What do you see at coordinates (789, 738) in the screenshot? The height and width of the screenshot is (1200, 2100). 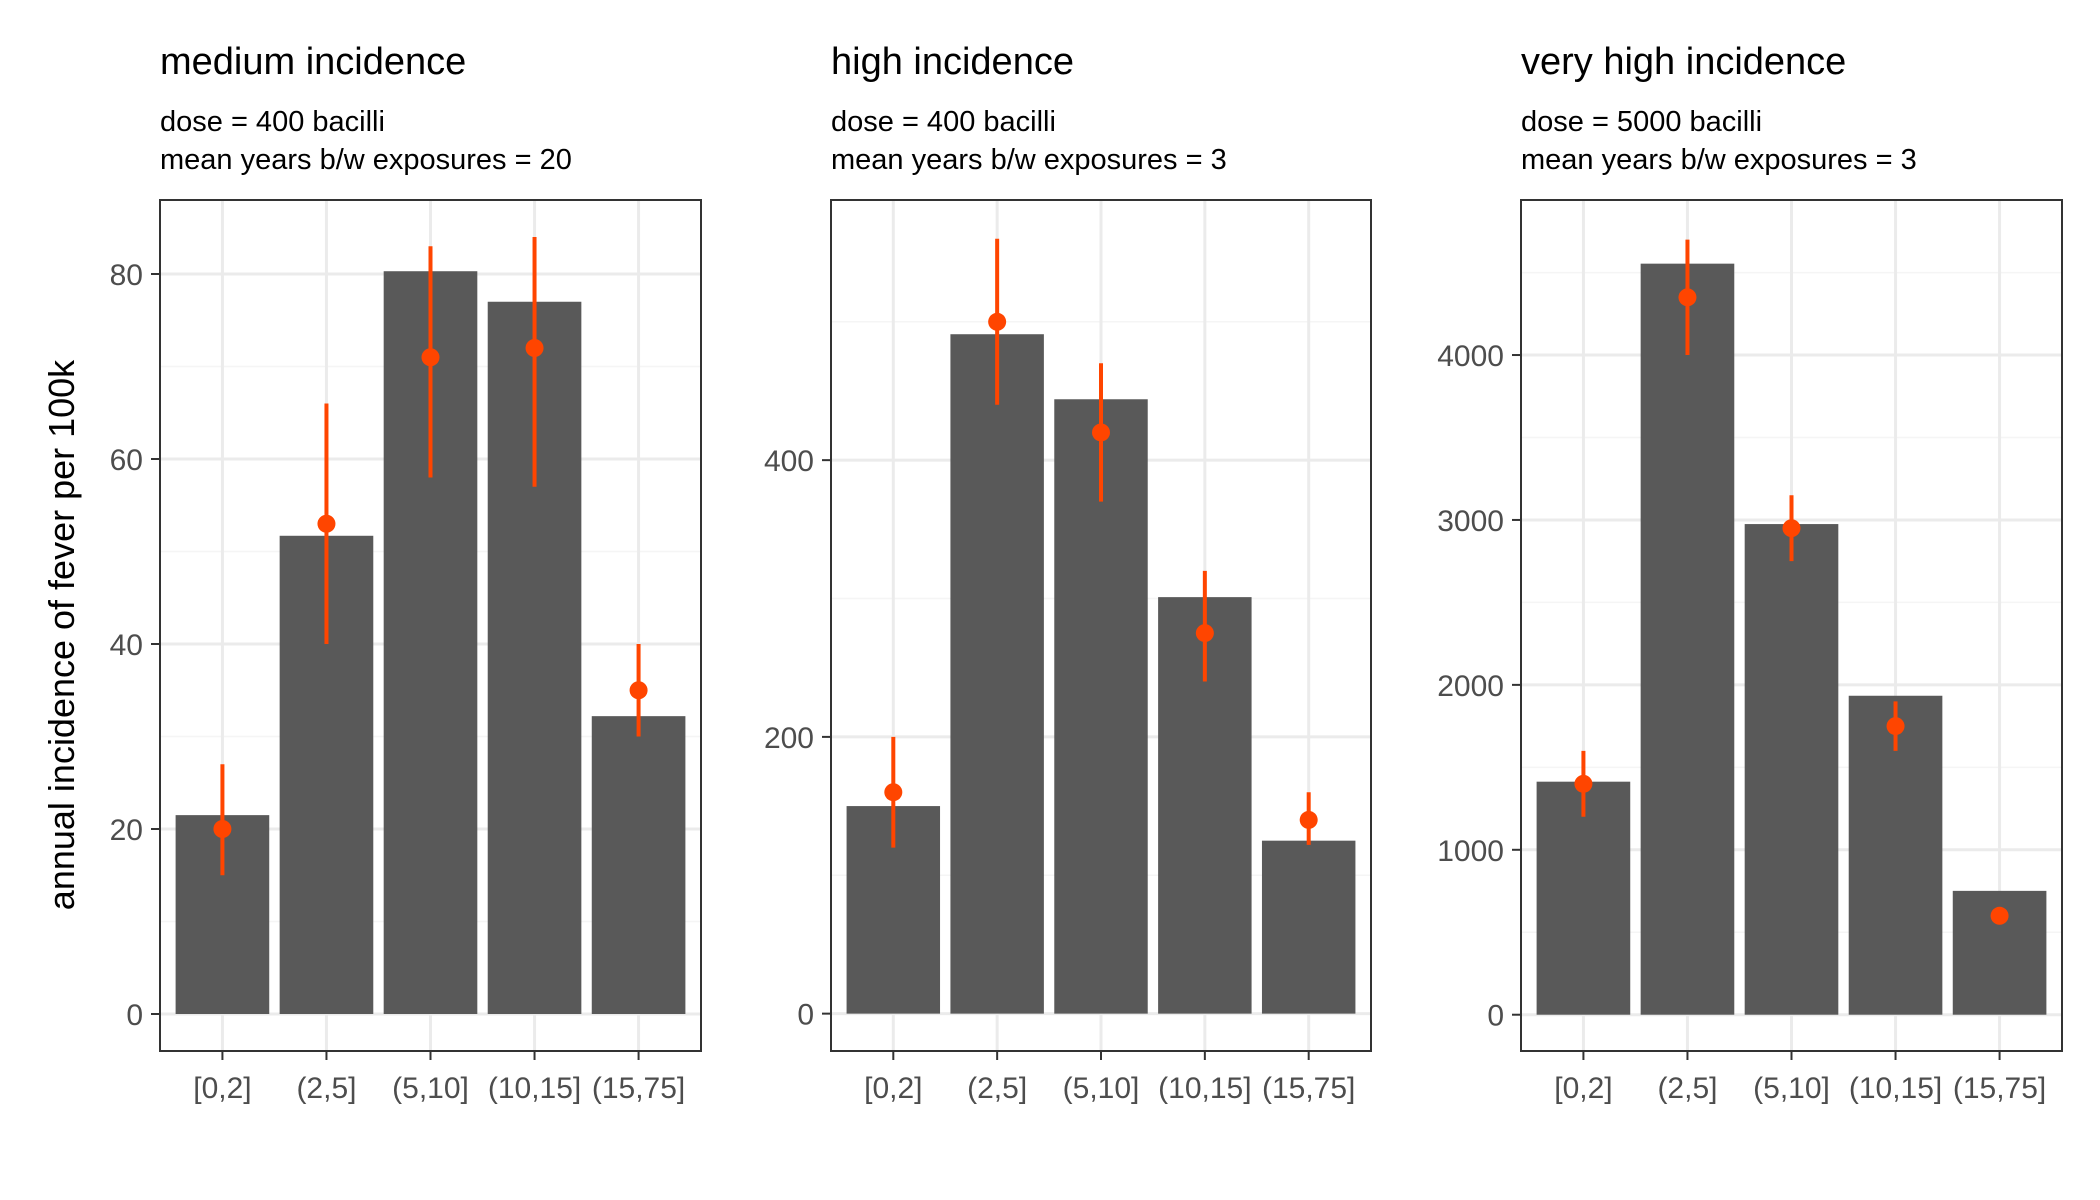 I see `y-tick-label: 200` at bounding box center [789, 738].